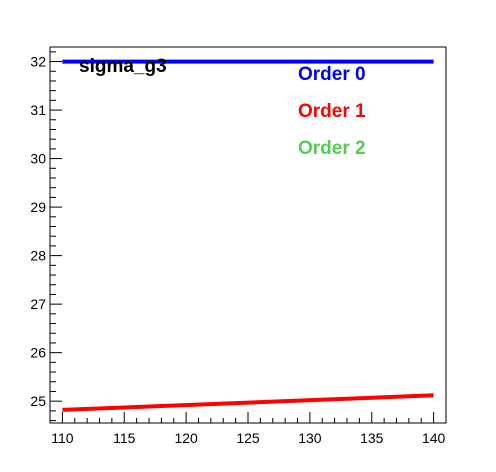 This screenshot has width=496, height=472. What do you see at coordinates (332, 74) in the screenshot?
I see `legend-entry-order-0: Order 0` at bounding box center [332, 74].